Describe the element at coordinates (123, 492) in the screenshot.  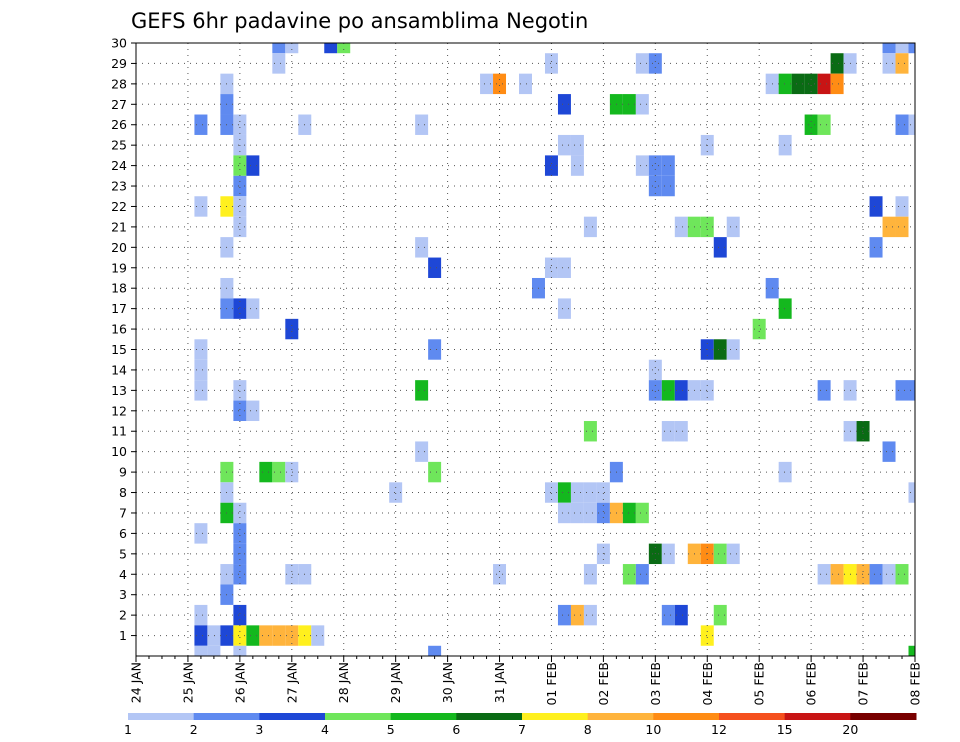
I see `y-tick-label: 8` at that location.